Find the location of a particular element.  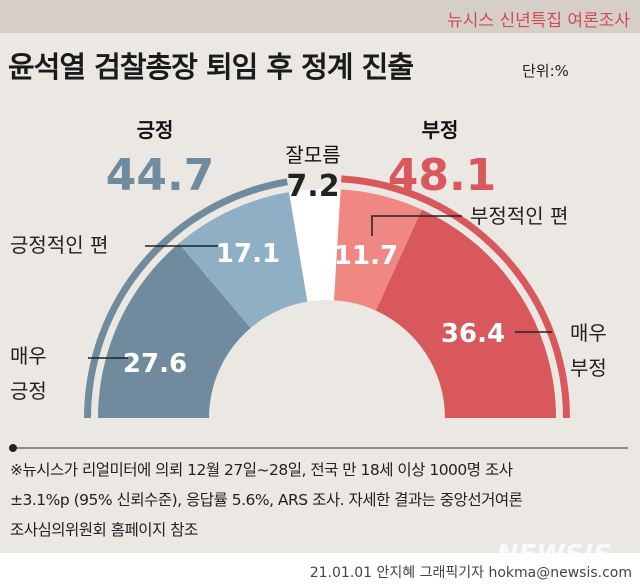

segment-very-negative is located at coordinates (465, 313).